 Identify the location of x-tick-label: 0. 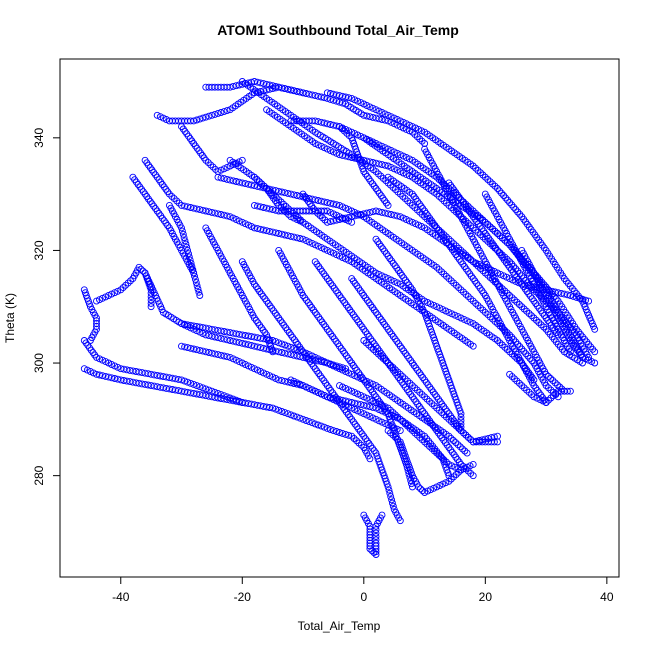
(363, 597).